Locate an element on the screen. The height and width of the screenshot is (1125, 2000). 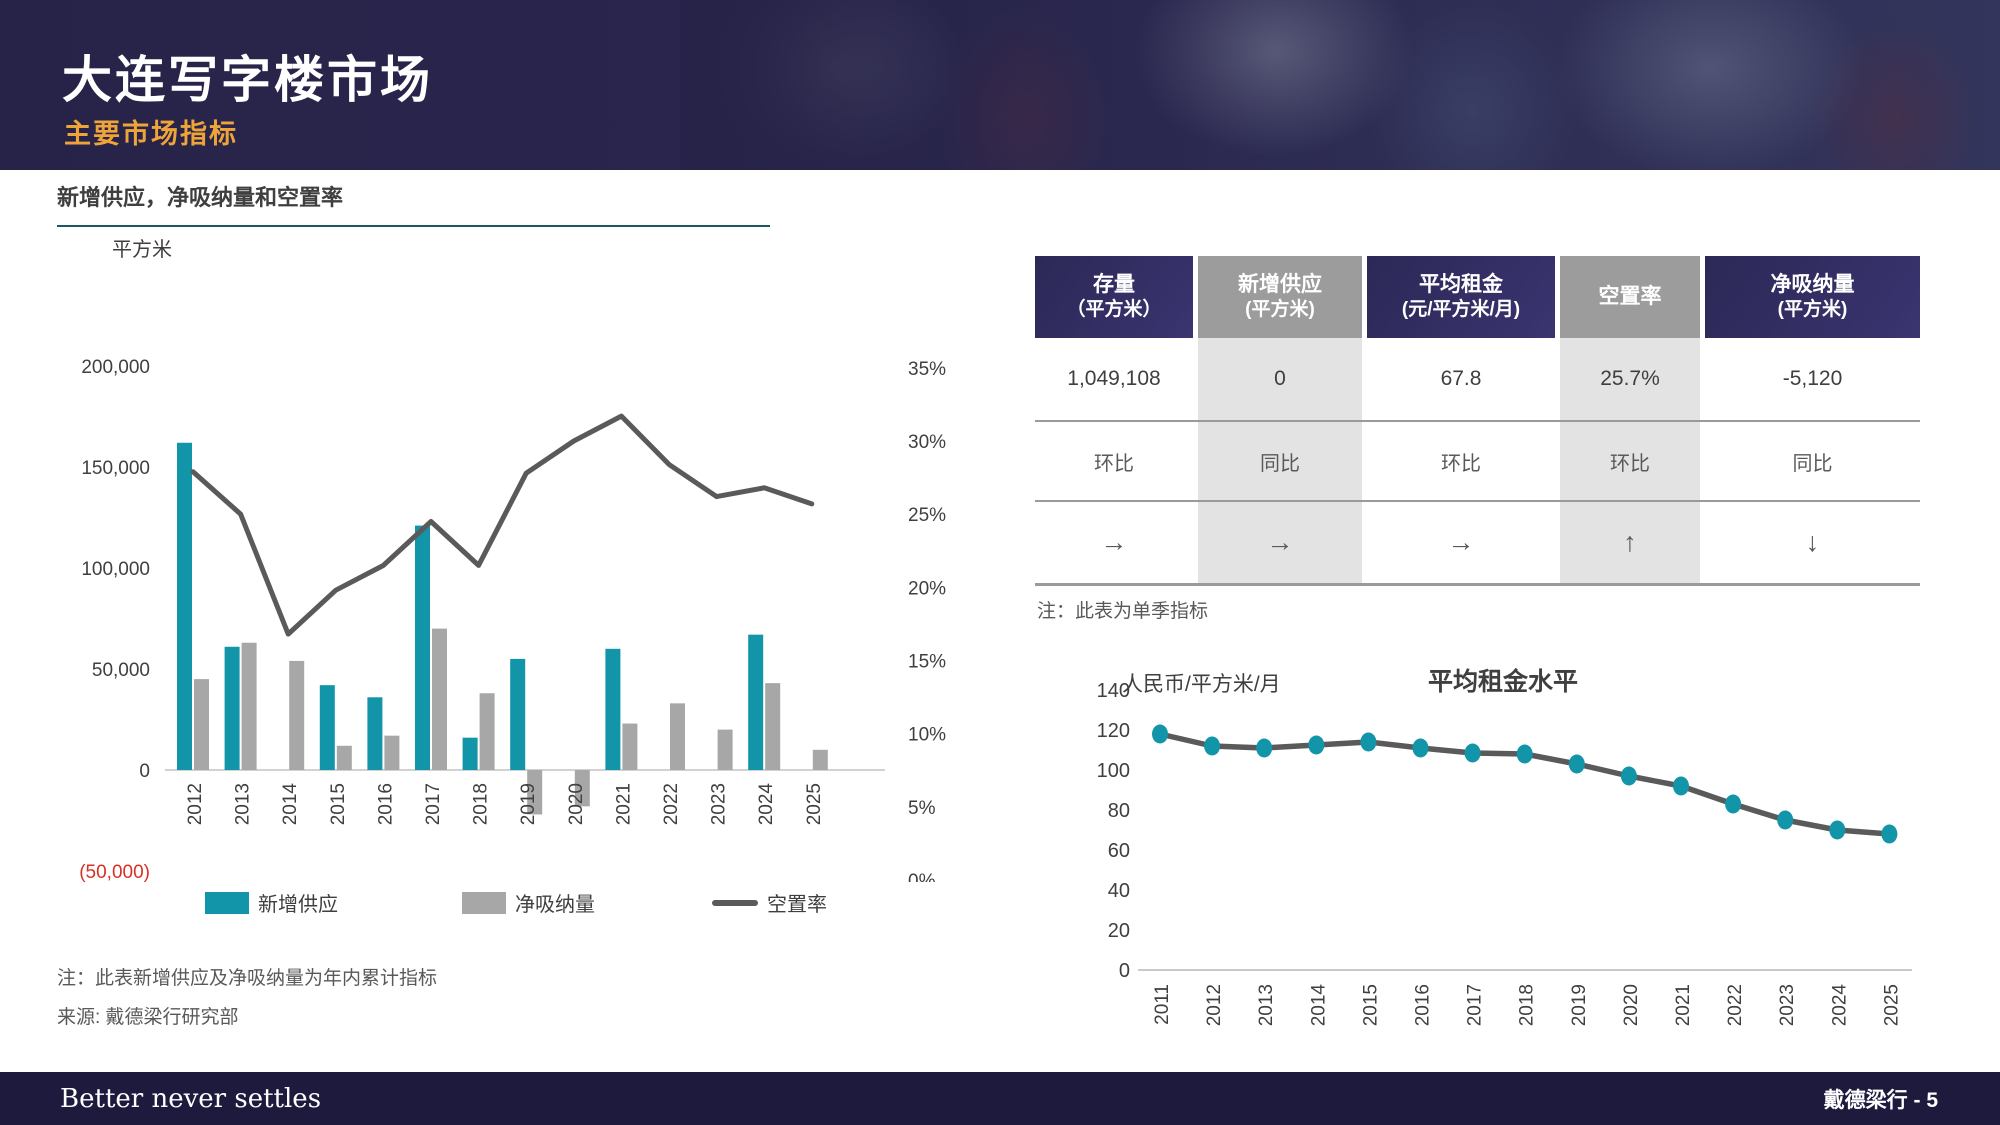
svg-text: 20% is located at coordinates (927, 588).